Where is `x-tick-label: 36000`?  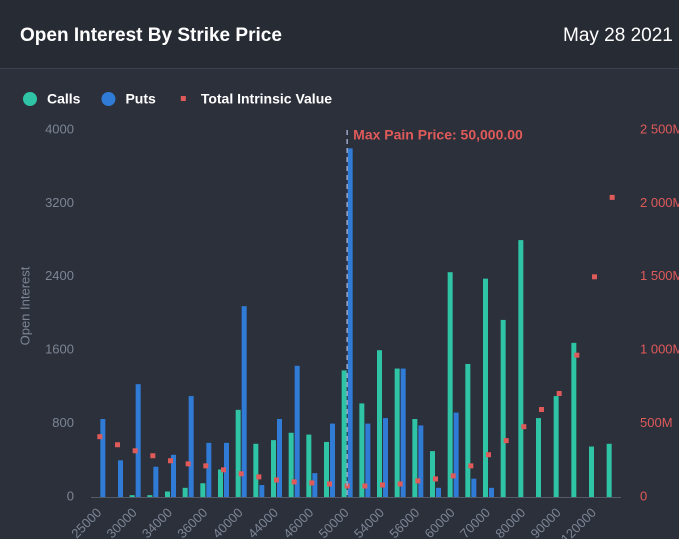
x-tick-label: 36000 is located at coordinates (192, 522).